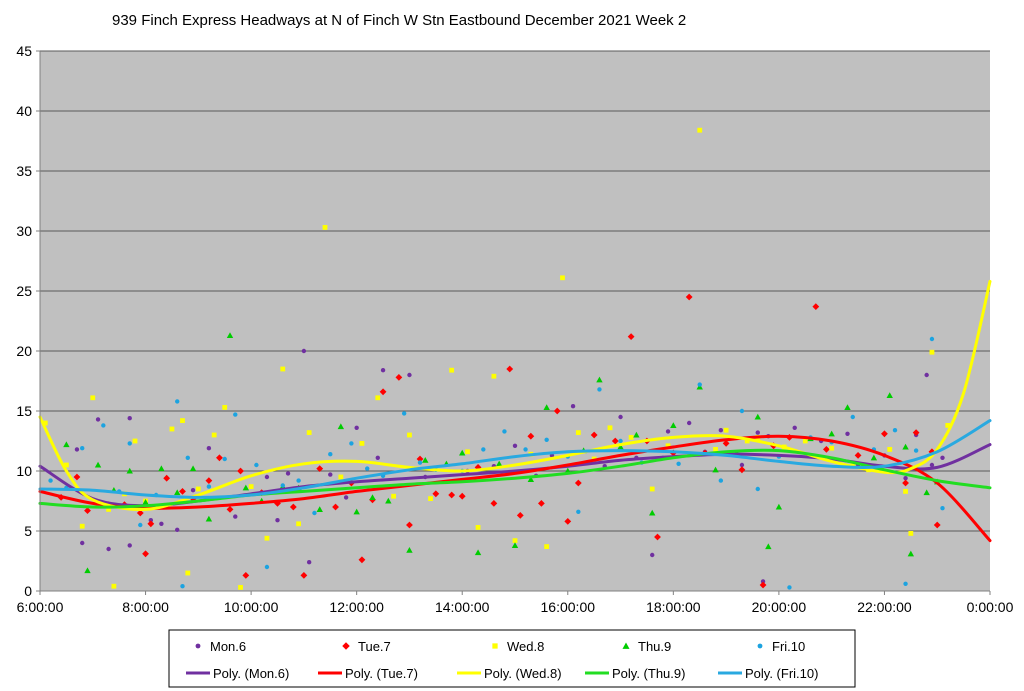 The image size is (1024, 691). Describe the element at coordinates (779, 607) in the screenshot. I see `x-tick-label: 20:00:00` at that location.